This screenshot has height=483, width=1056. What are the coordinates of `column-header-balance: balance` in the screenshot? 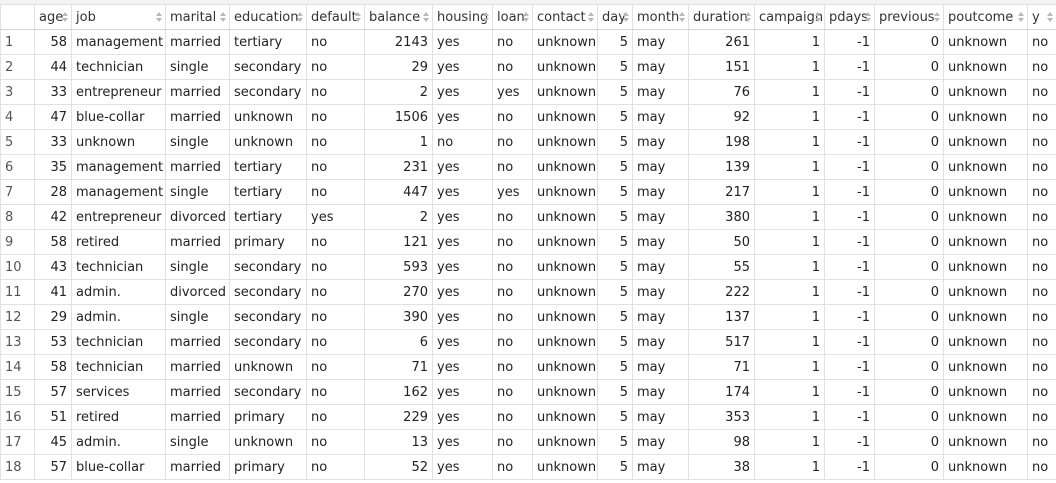 It's located at (398, 17).